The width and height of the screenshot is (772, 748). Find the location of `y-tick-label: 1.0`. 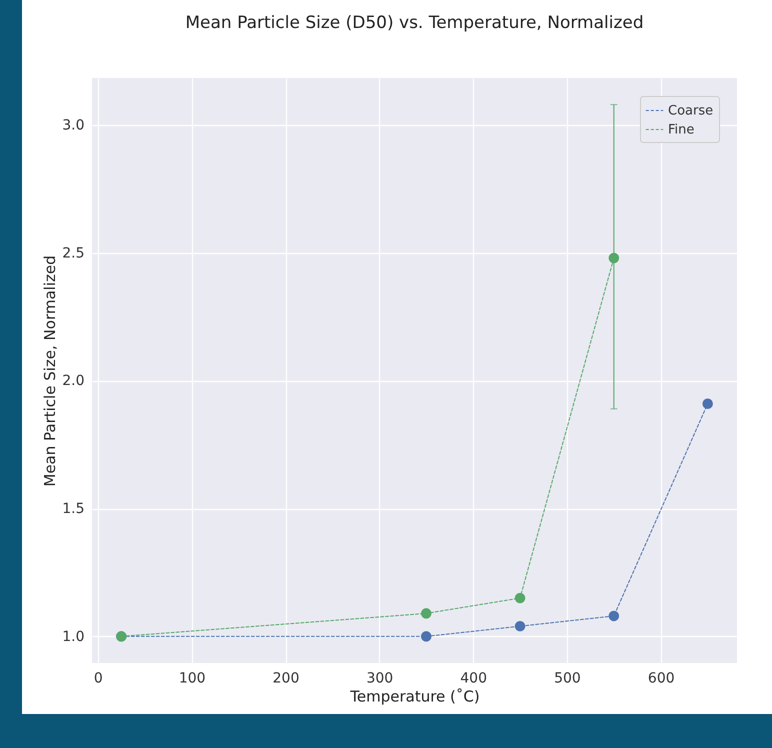

y-tick-label: 1.0 is located at coordinates (73, 636).